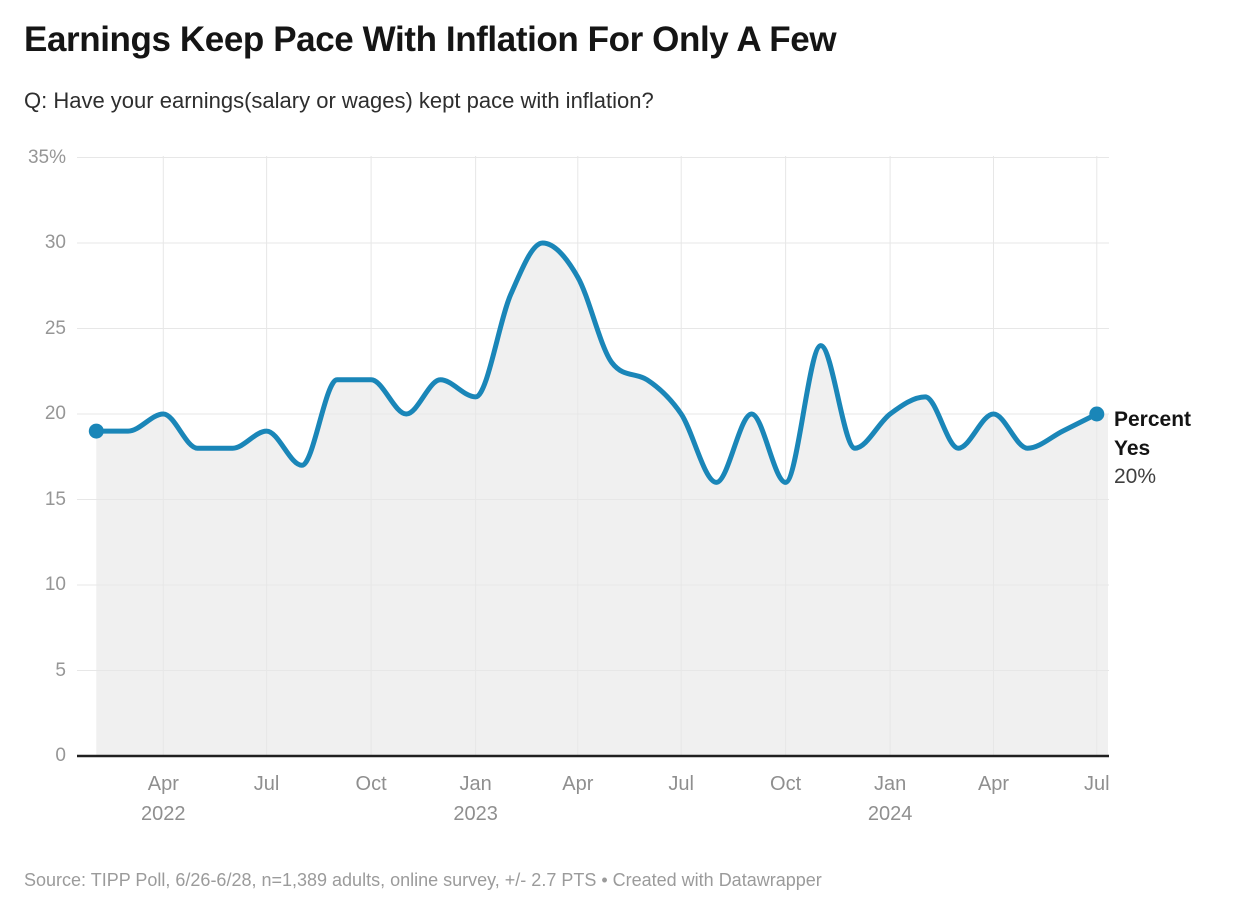  What do you see at coordinates (1135, 476) in the screenshot?
I see `series-value-label: 20%` at bounding box center [1135, 476].